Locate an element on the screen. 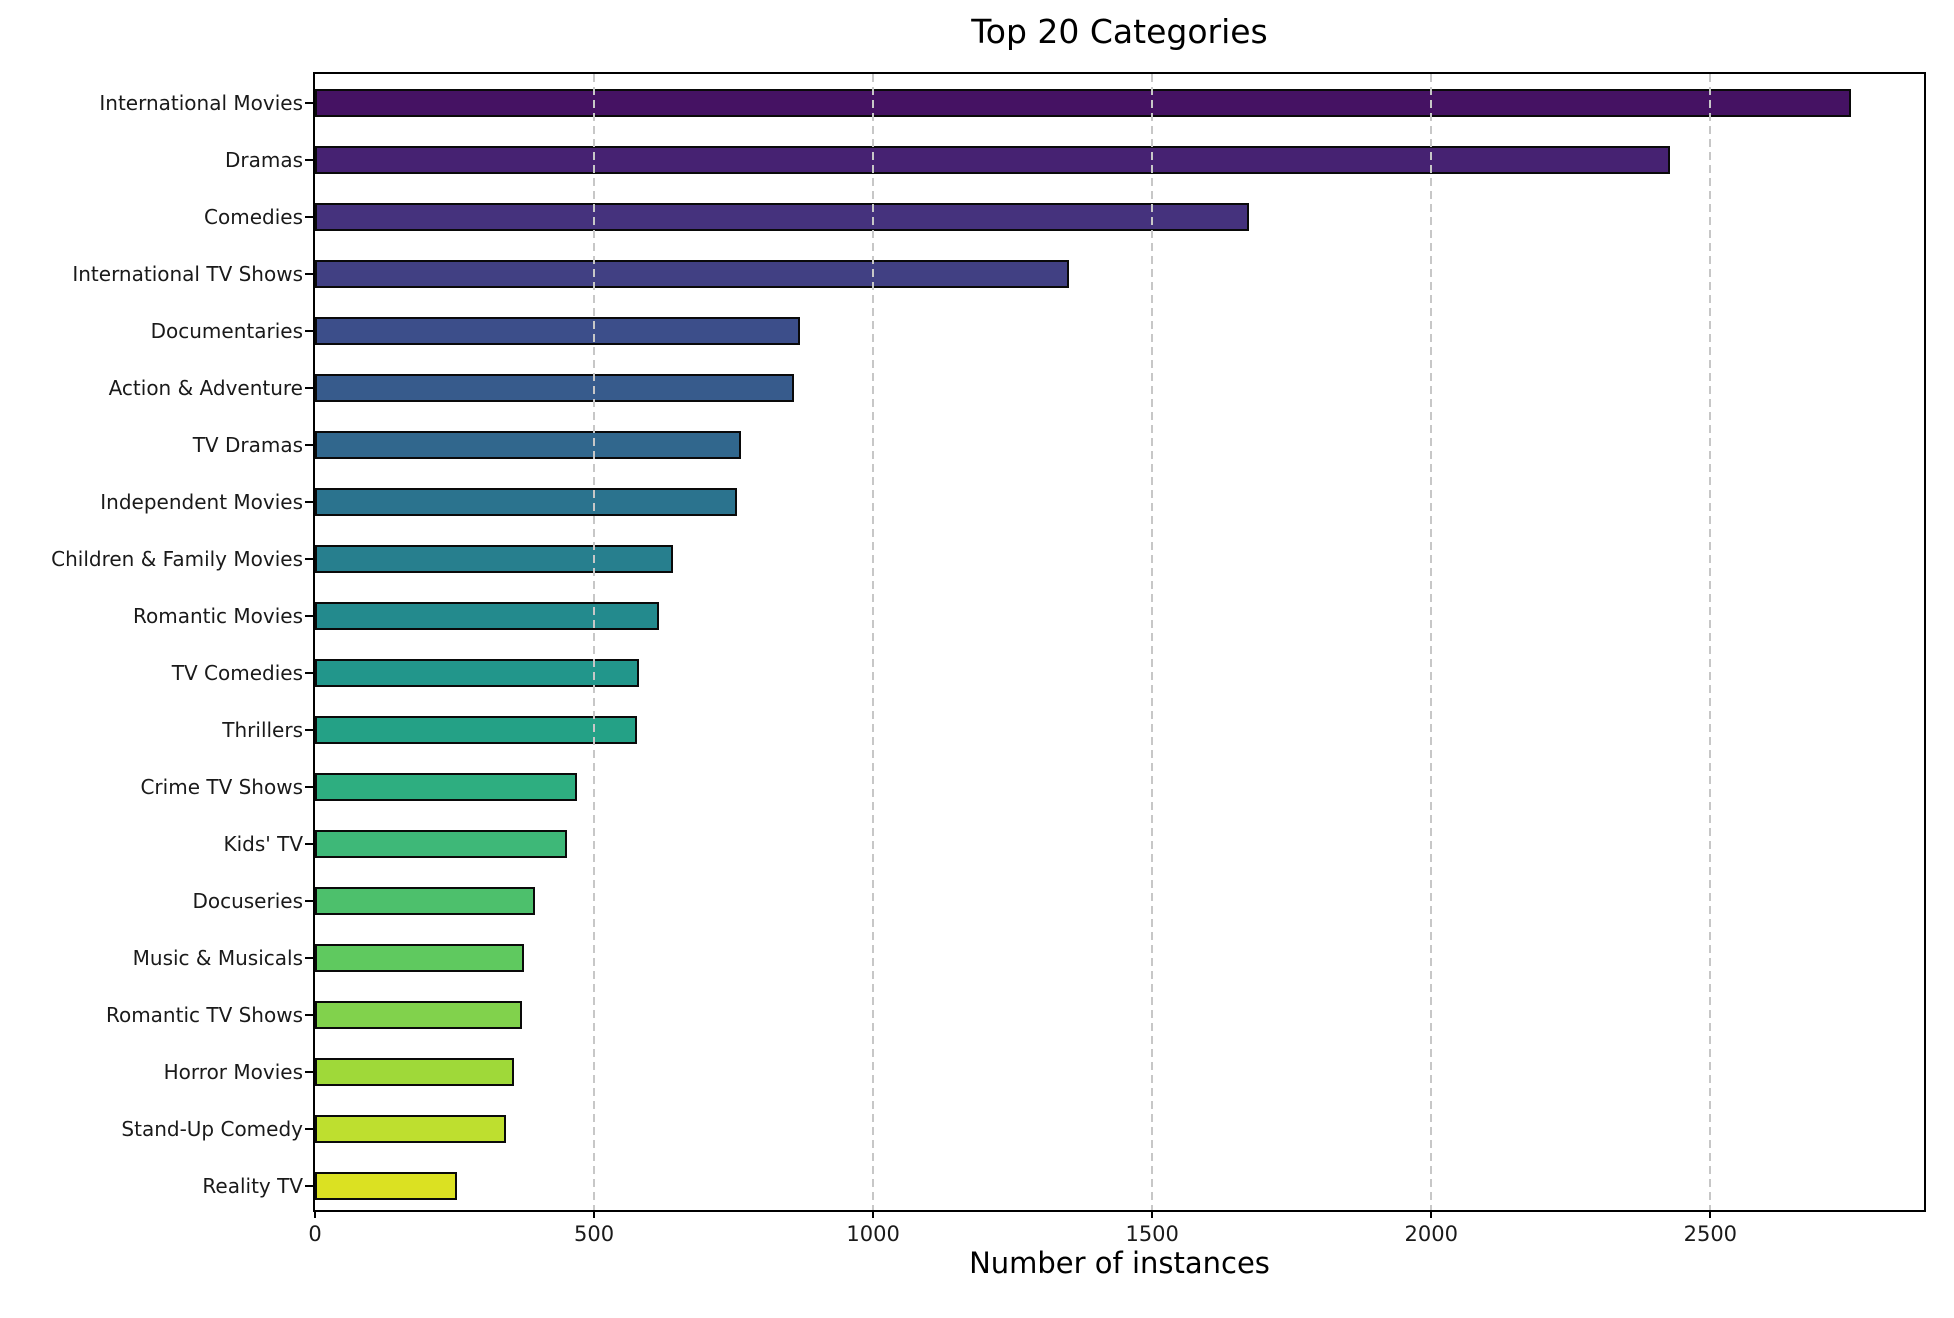 This screenshot has width=1954, height=1318. bar-crime-tv-shows is located at coordinates (446, 786).